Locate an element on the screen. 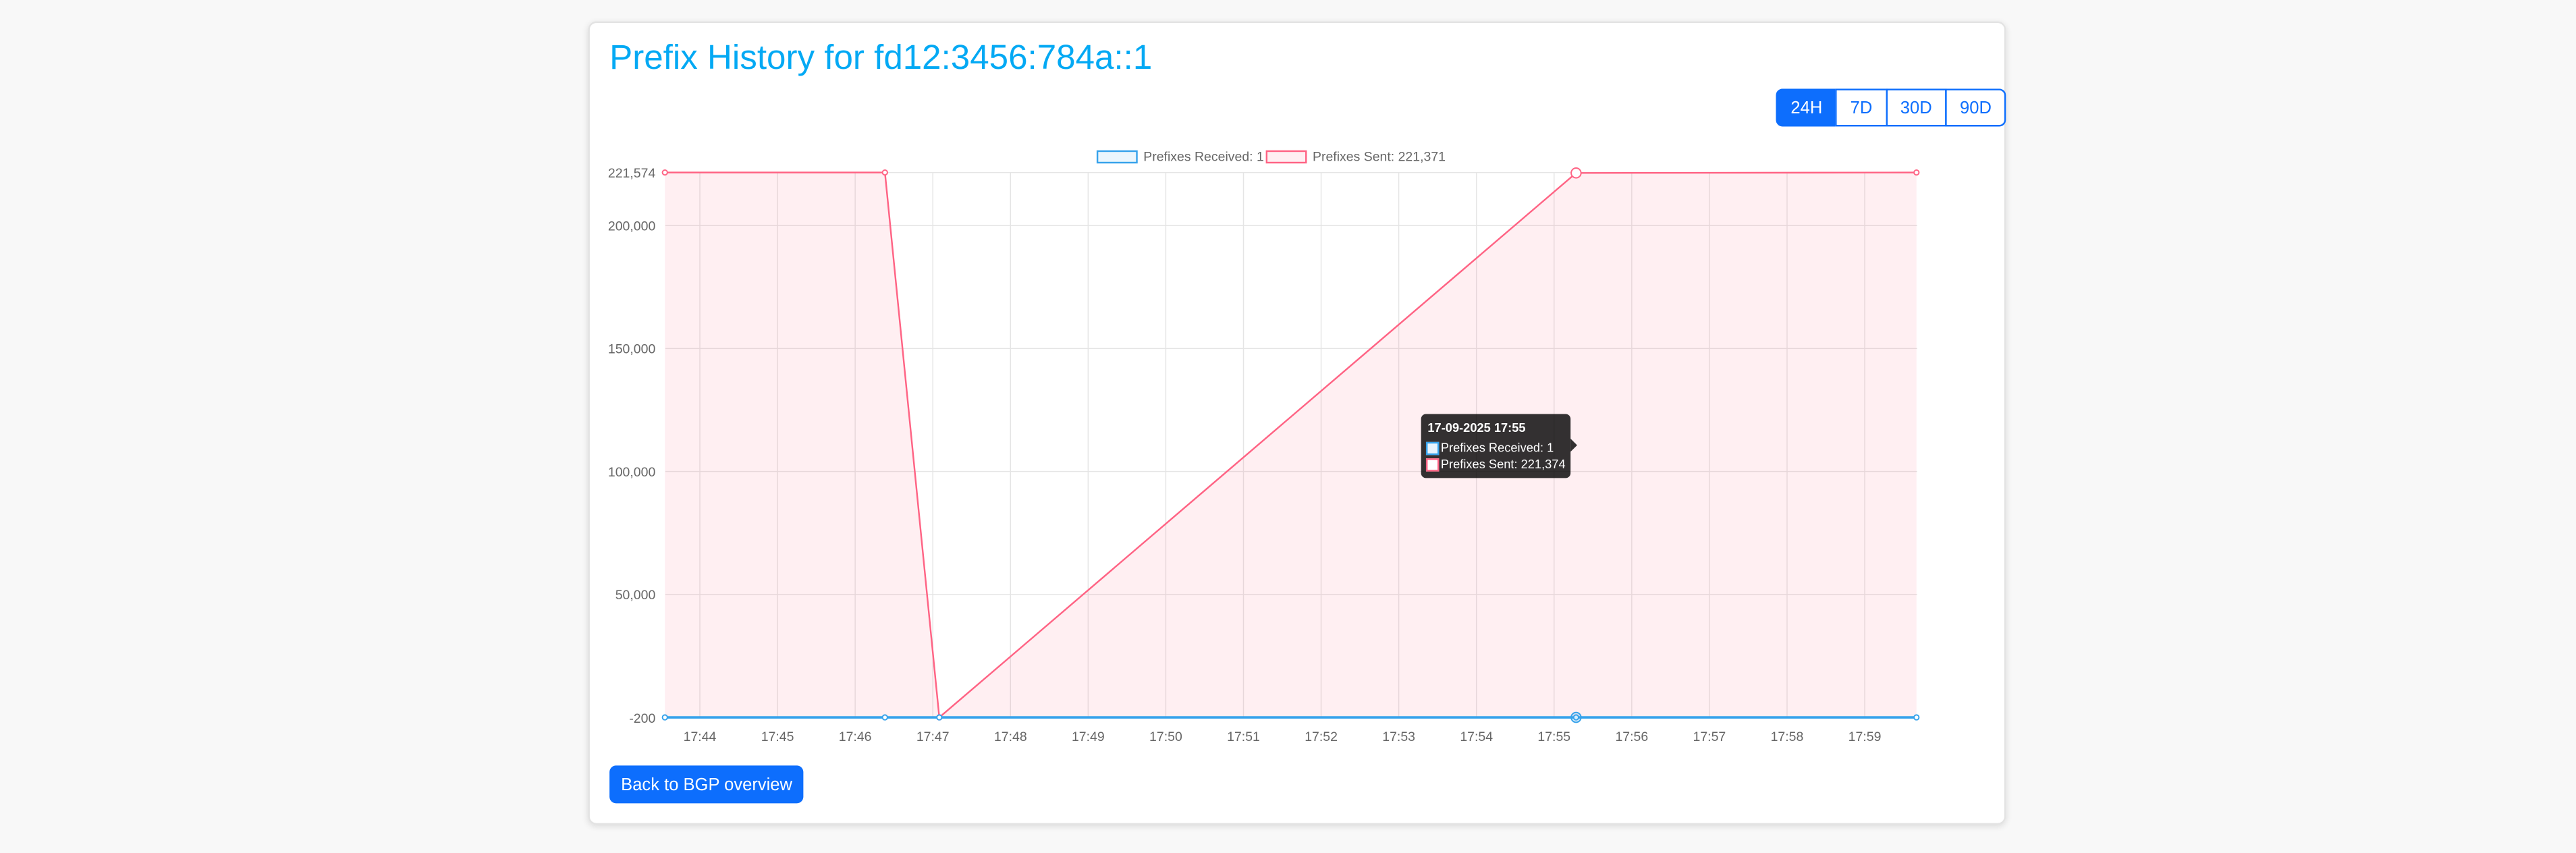 This screenshot has height=853, width=2576. tooltip-row-sent: Prefixes Sent: 221,374 is located at coordinates (1496, 464).